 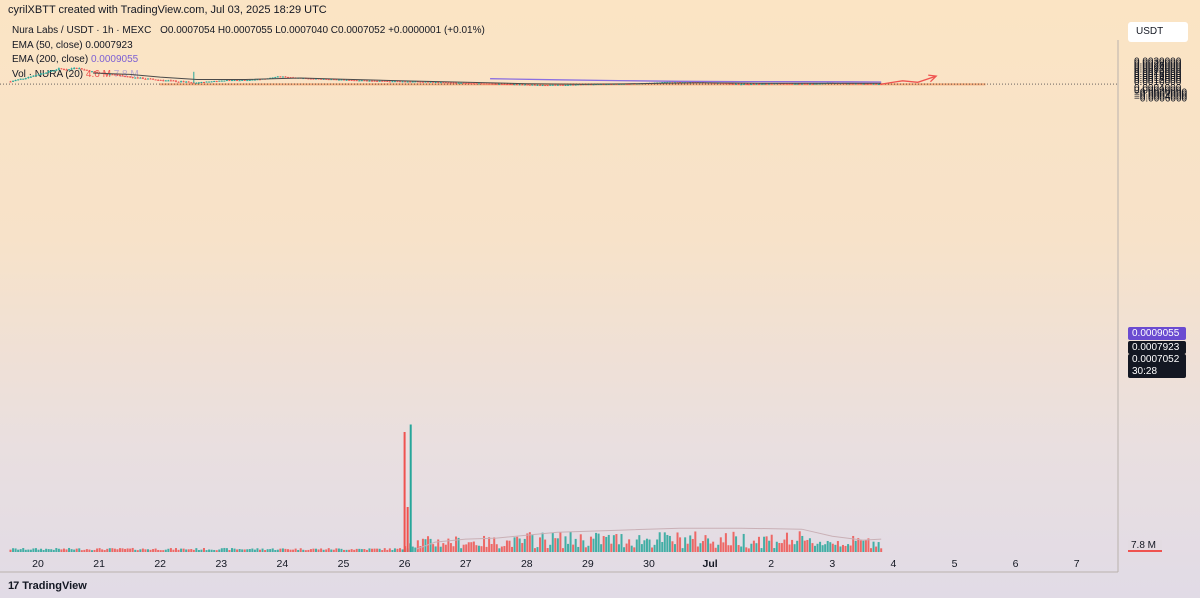 What do you see at coordinates (1158, 32) in the screenshot?
I see `currency-button: USDT` at bounding box center [1158, 32].